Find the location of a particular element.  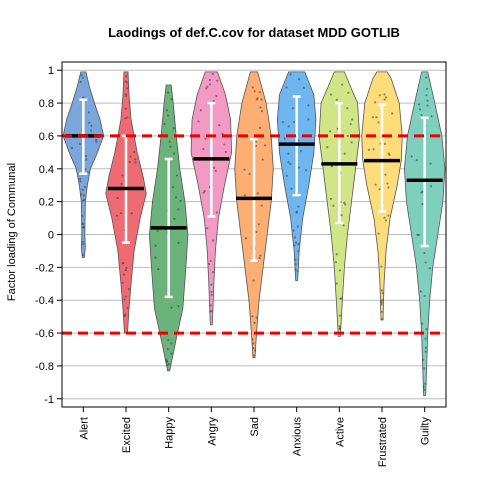

x-tick-label-sad: Sad is located at coordinates (255, 427).